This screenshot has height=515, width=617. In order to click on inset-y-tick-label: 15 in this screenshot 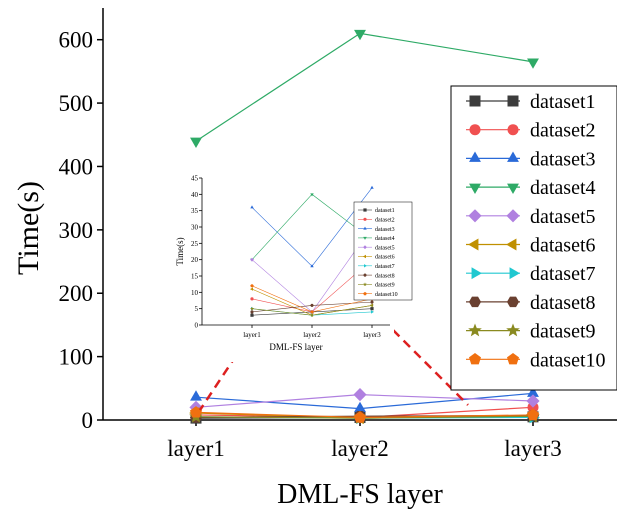, I will do `click(195, 277)`.